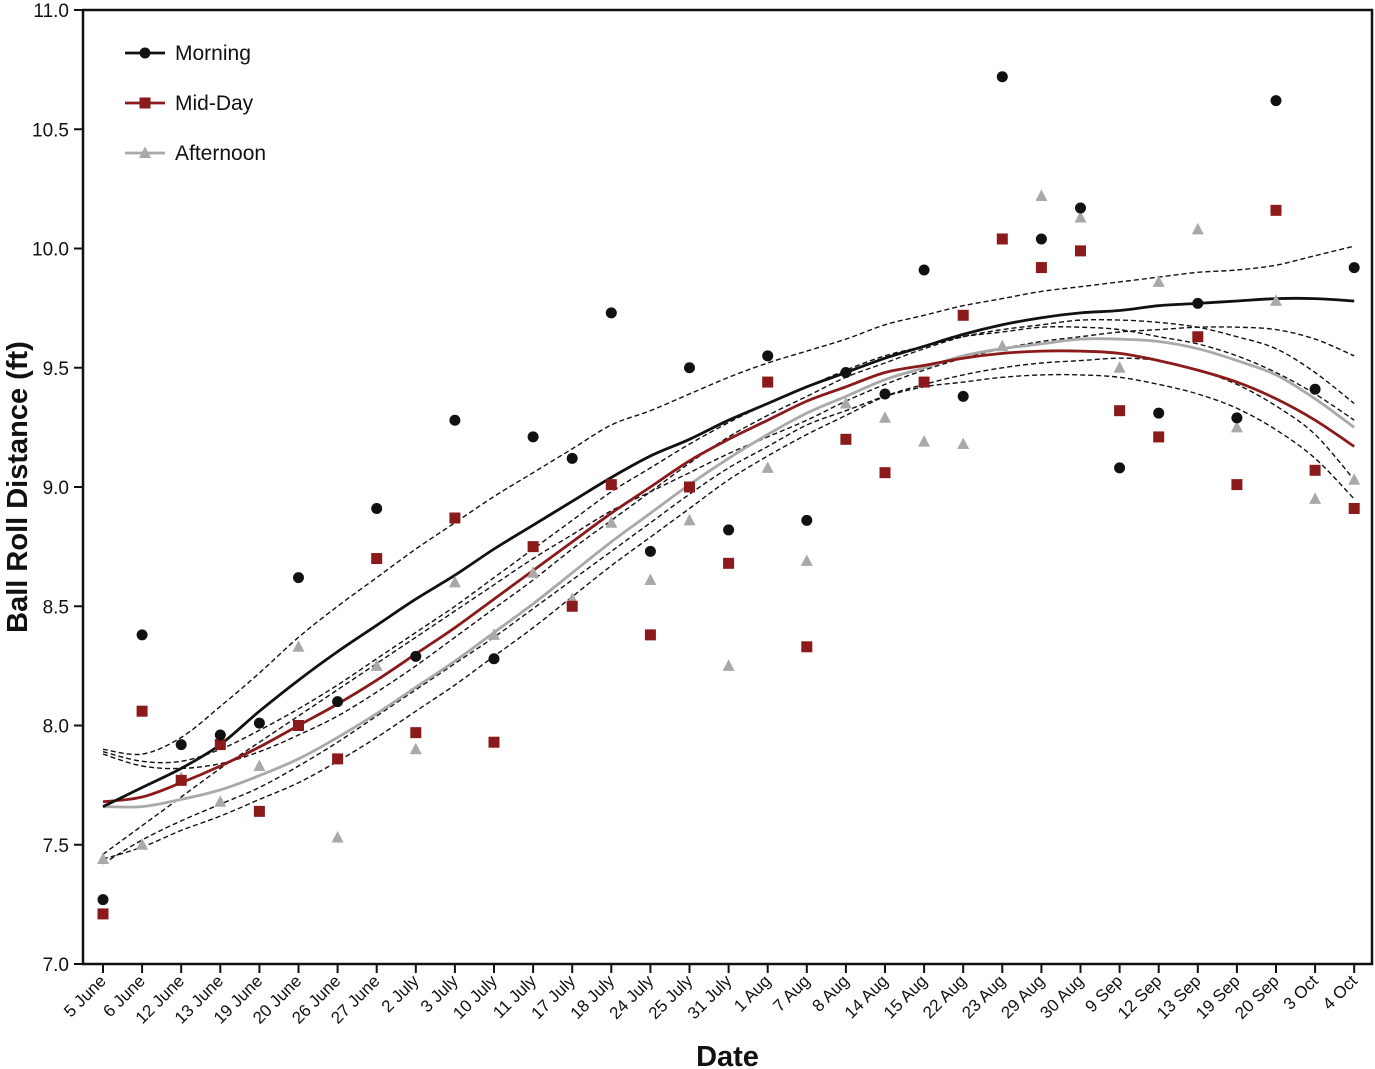 The image size is (1375, 1069). What do you see at coordinates (905, 996) in the screenshot?
I see `x-tick-label: 15 Aug` at bounding box center [905, 996].